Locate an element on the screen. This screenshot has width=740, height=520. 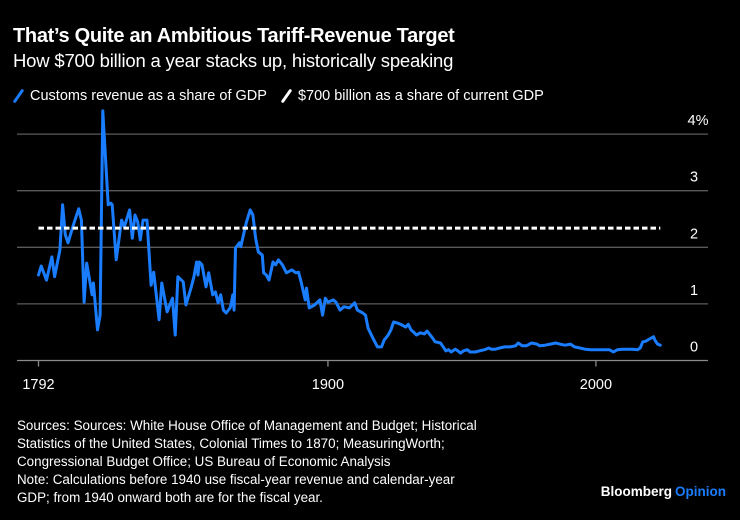
x-tick-label: 1900 is located at coordinates (328, 385).